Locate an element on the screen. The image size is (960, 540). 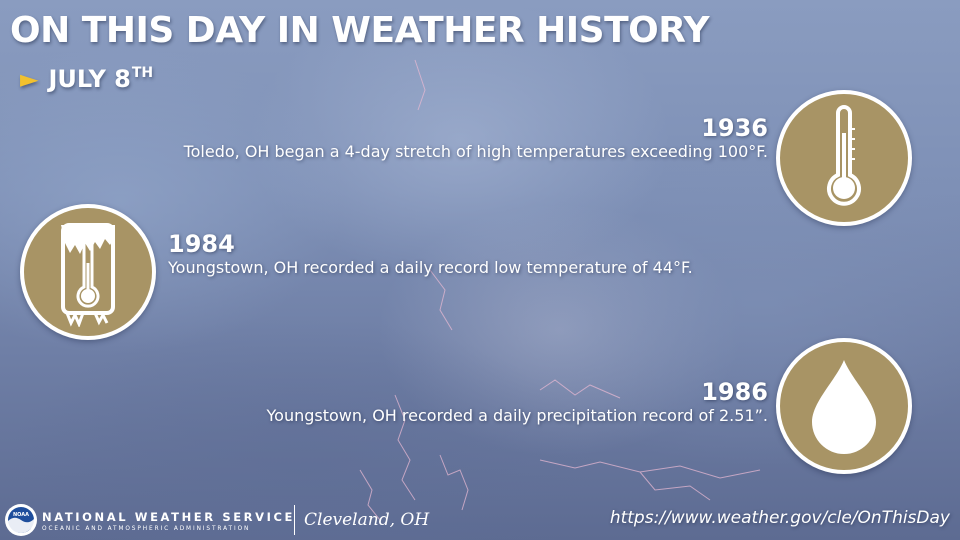
event-1986-badge is located at coordinates (844, 406).